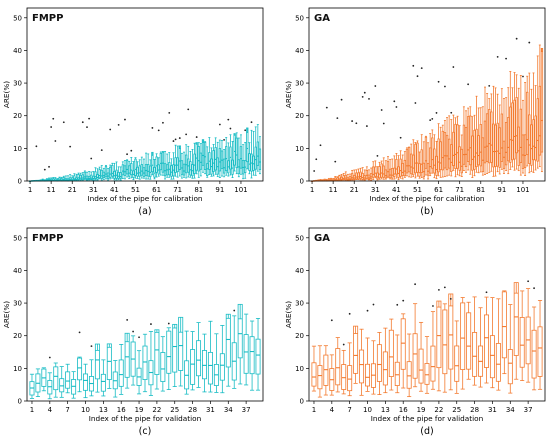 The width and height of the screenshot is (550, 444). What do you see at coordinates (156, 190) in the screenshot?
I see `x-tick-label: 61` at bounding box center [156, 190].